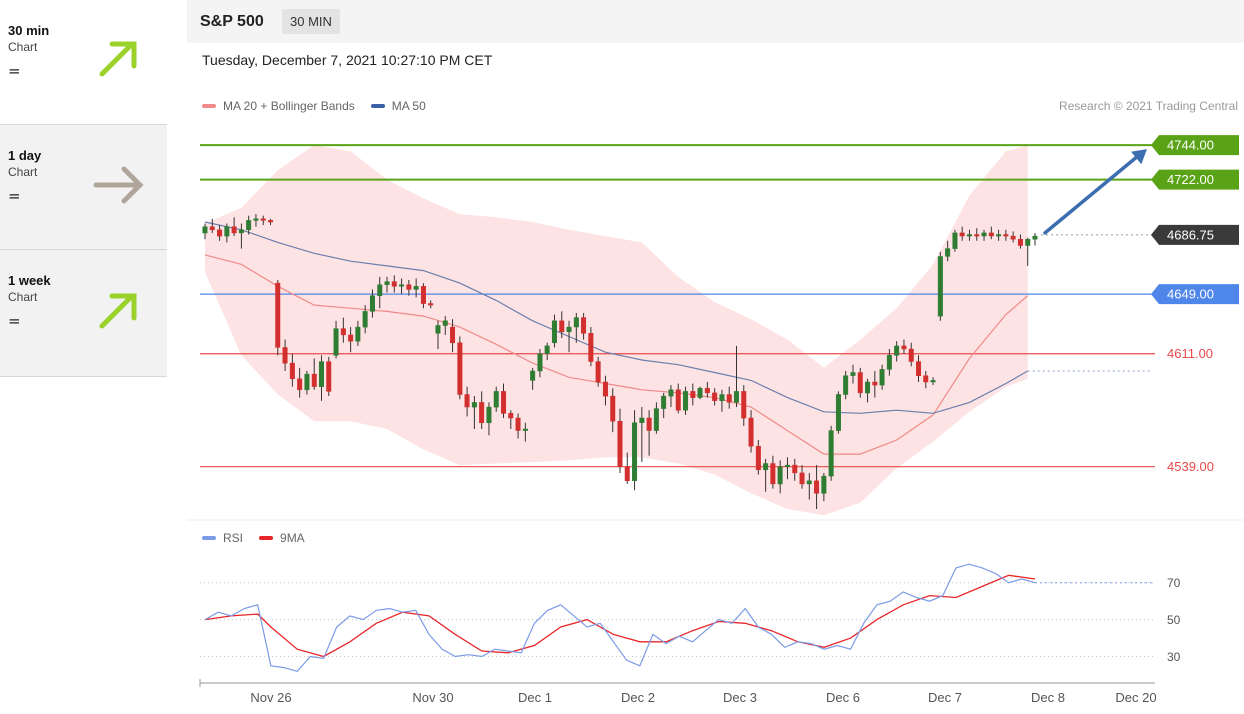 This screenshot has width=1244, height=714. What do you see at coordinates (29, 30) in the screenshot?
I see `timeframe-label: 30 min` at bounding box center [29, 30].